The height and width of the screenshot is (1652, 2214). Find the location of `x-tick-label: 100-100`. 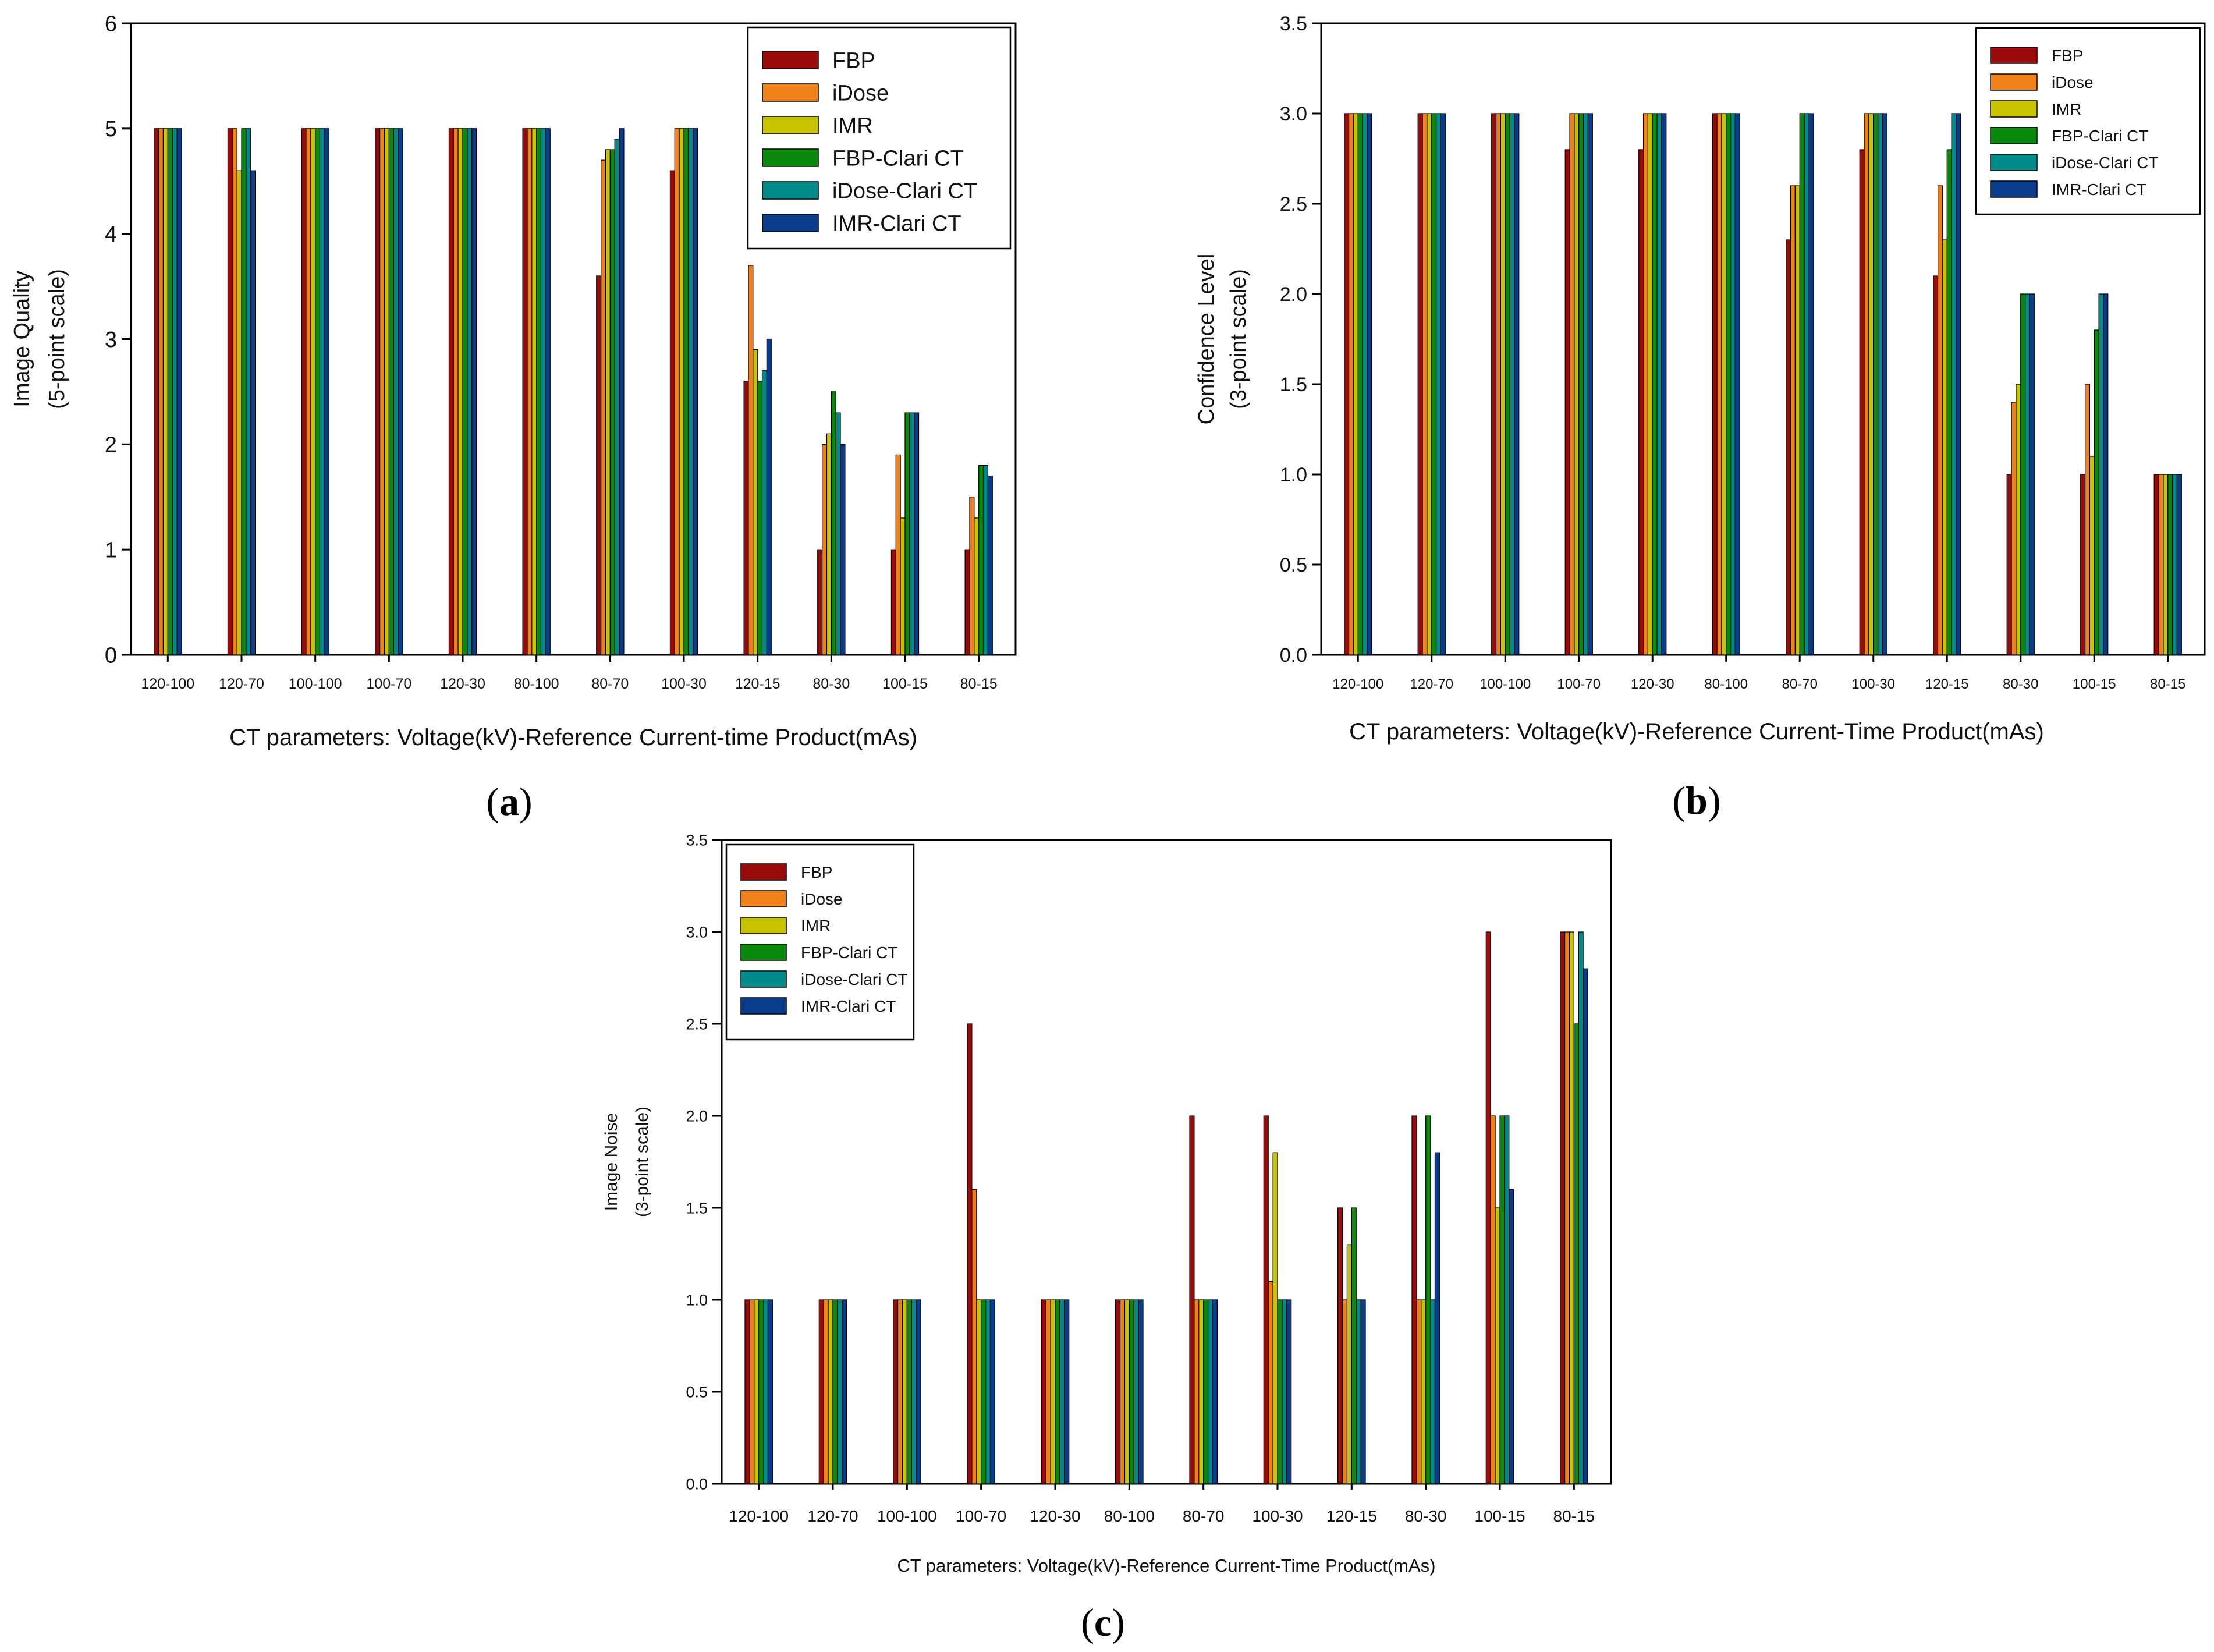

x-tick-label: 100-100 is located at coordinates (315, 684).